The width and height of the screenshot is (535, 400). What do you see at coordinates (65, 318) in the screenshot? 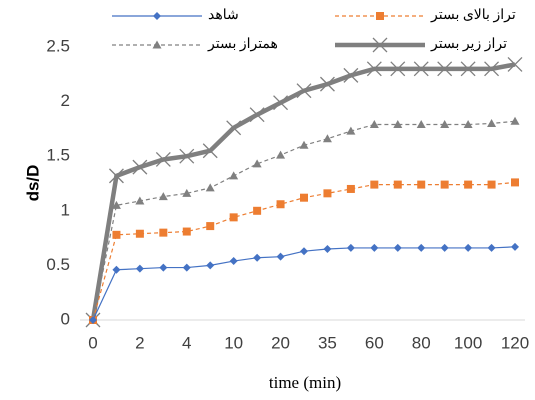
I see `y-tick-label: 0` at bounding box center [65, 318].